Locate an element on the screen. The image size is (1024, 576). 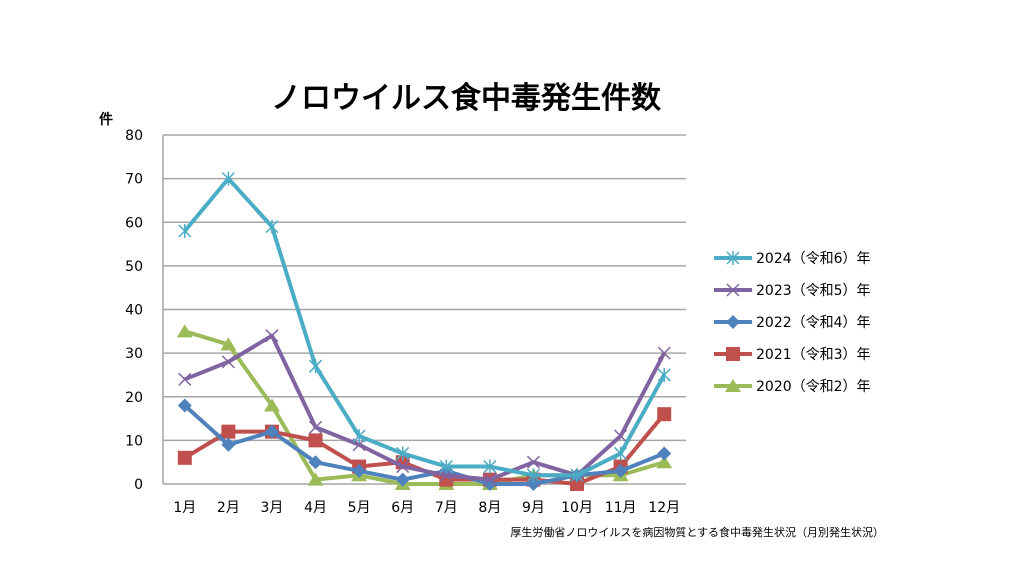
legend-label: 2020（令和2）年 is located at coordinates (813, 387).